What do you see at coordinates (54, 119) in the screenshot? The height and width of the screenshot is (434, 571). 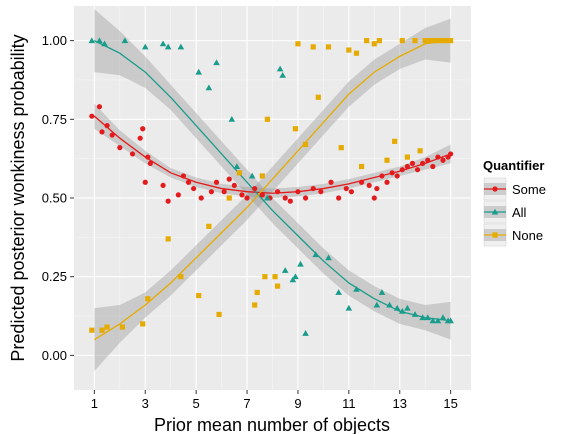 I see `y-tick-label: 0.75` at bounding box center [54, 119].